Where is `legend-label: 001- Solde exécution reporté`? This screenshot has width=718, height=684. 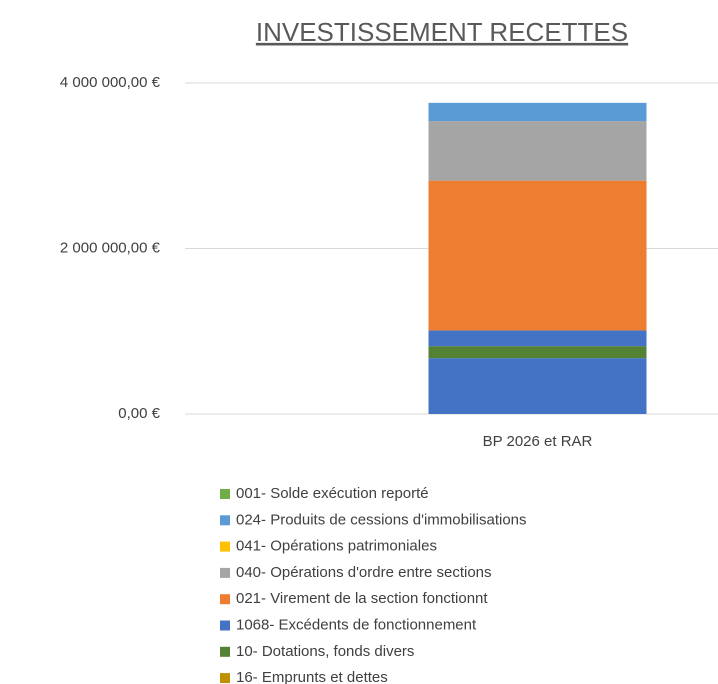 legend-label: 001- Solde exécution reporté is located at coordinates (332, 493).